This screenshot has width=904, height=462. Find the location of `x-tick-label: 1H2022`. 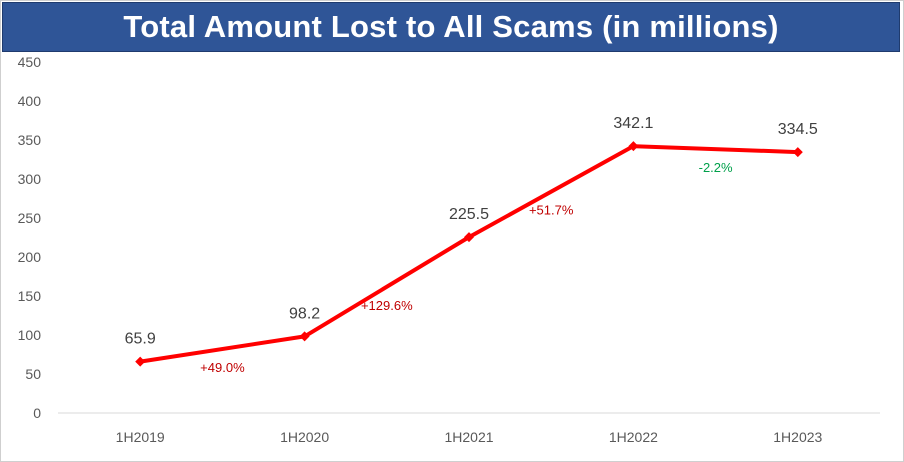

x-tick-label: 1H2022 is located at coordinates (633, 437).